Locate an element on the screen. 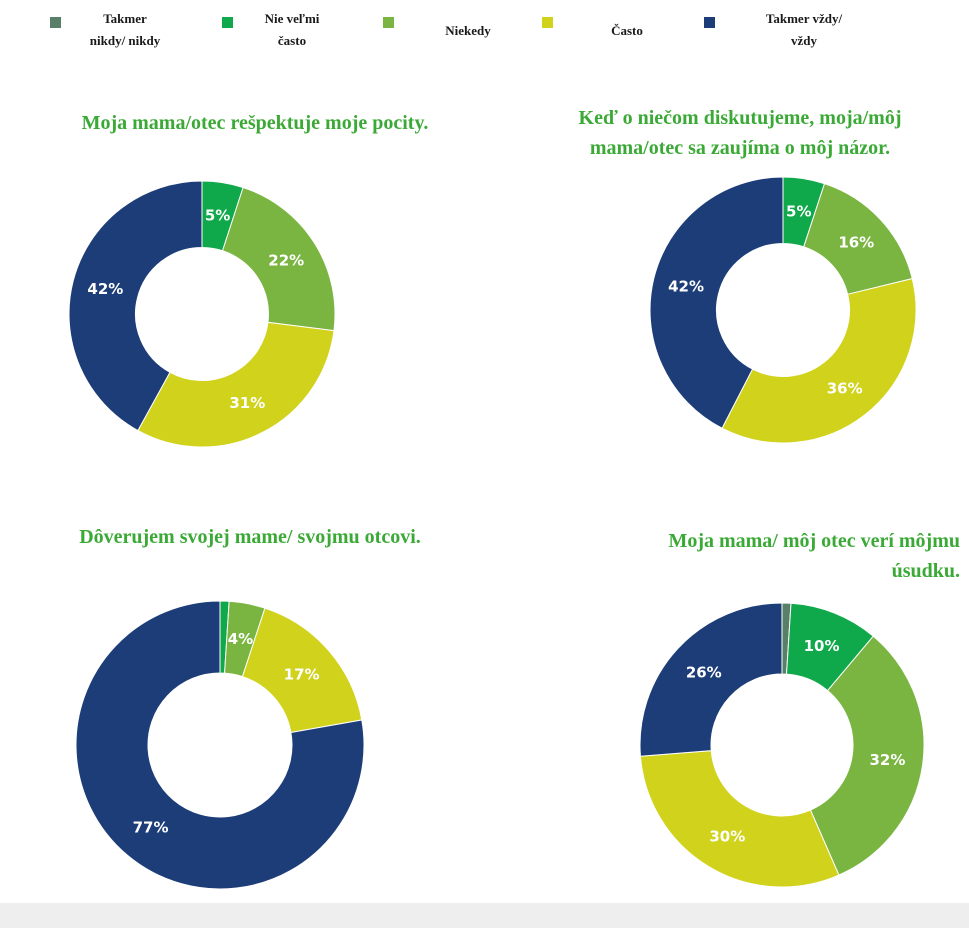  slice-data-label: 32% is located at coordinates (887, 760).